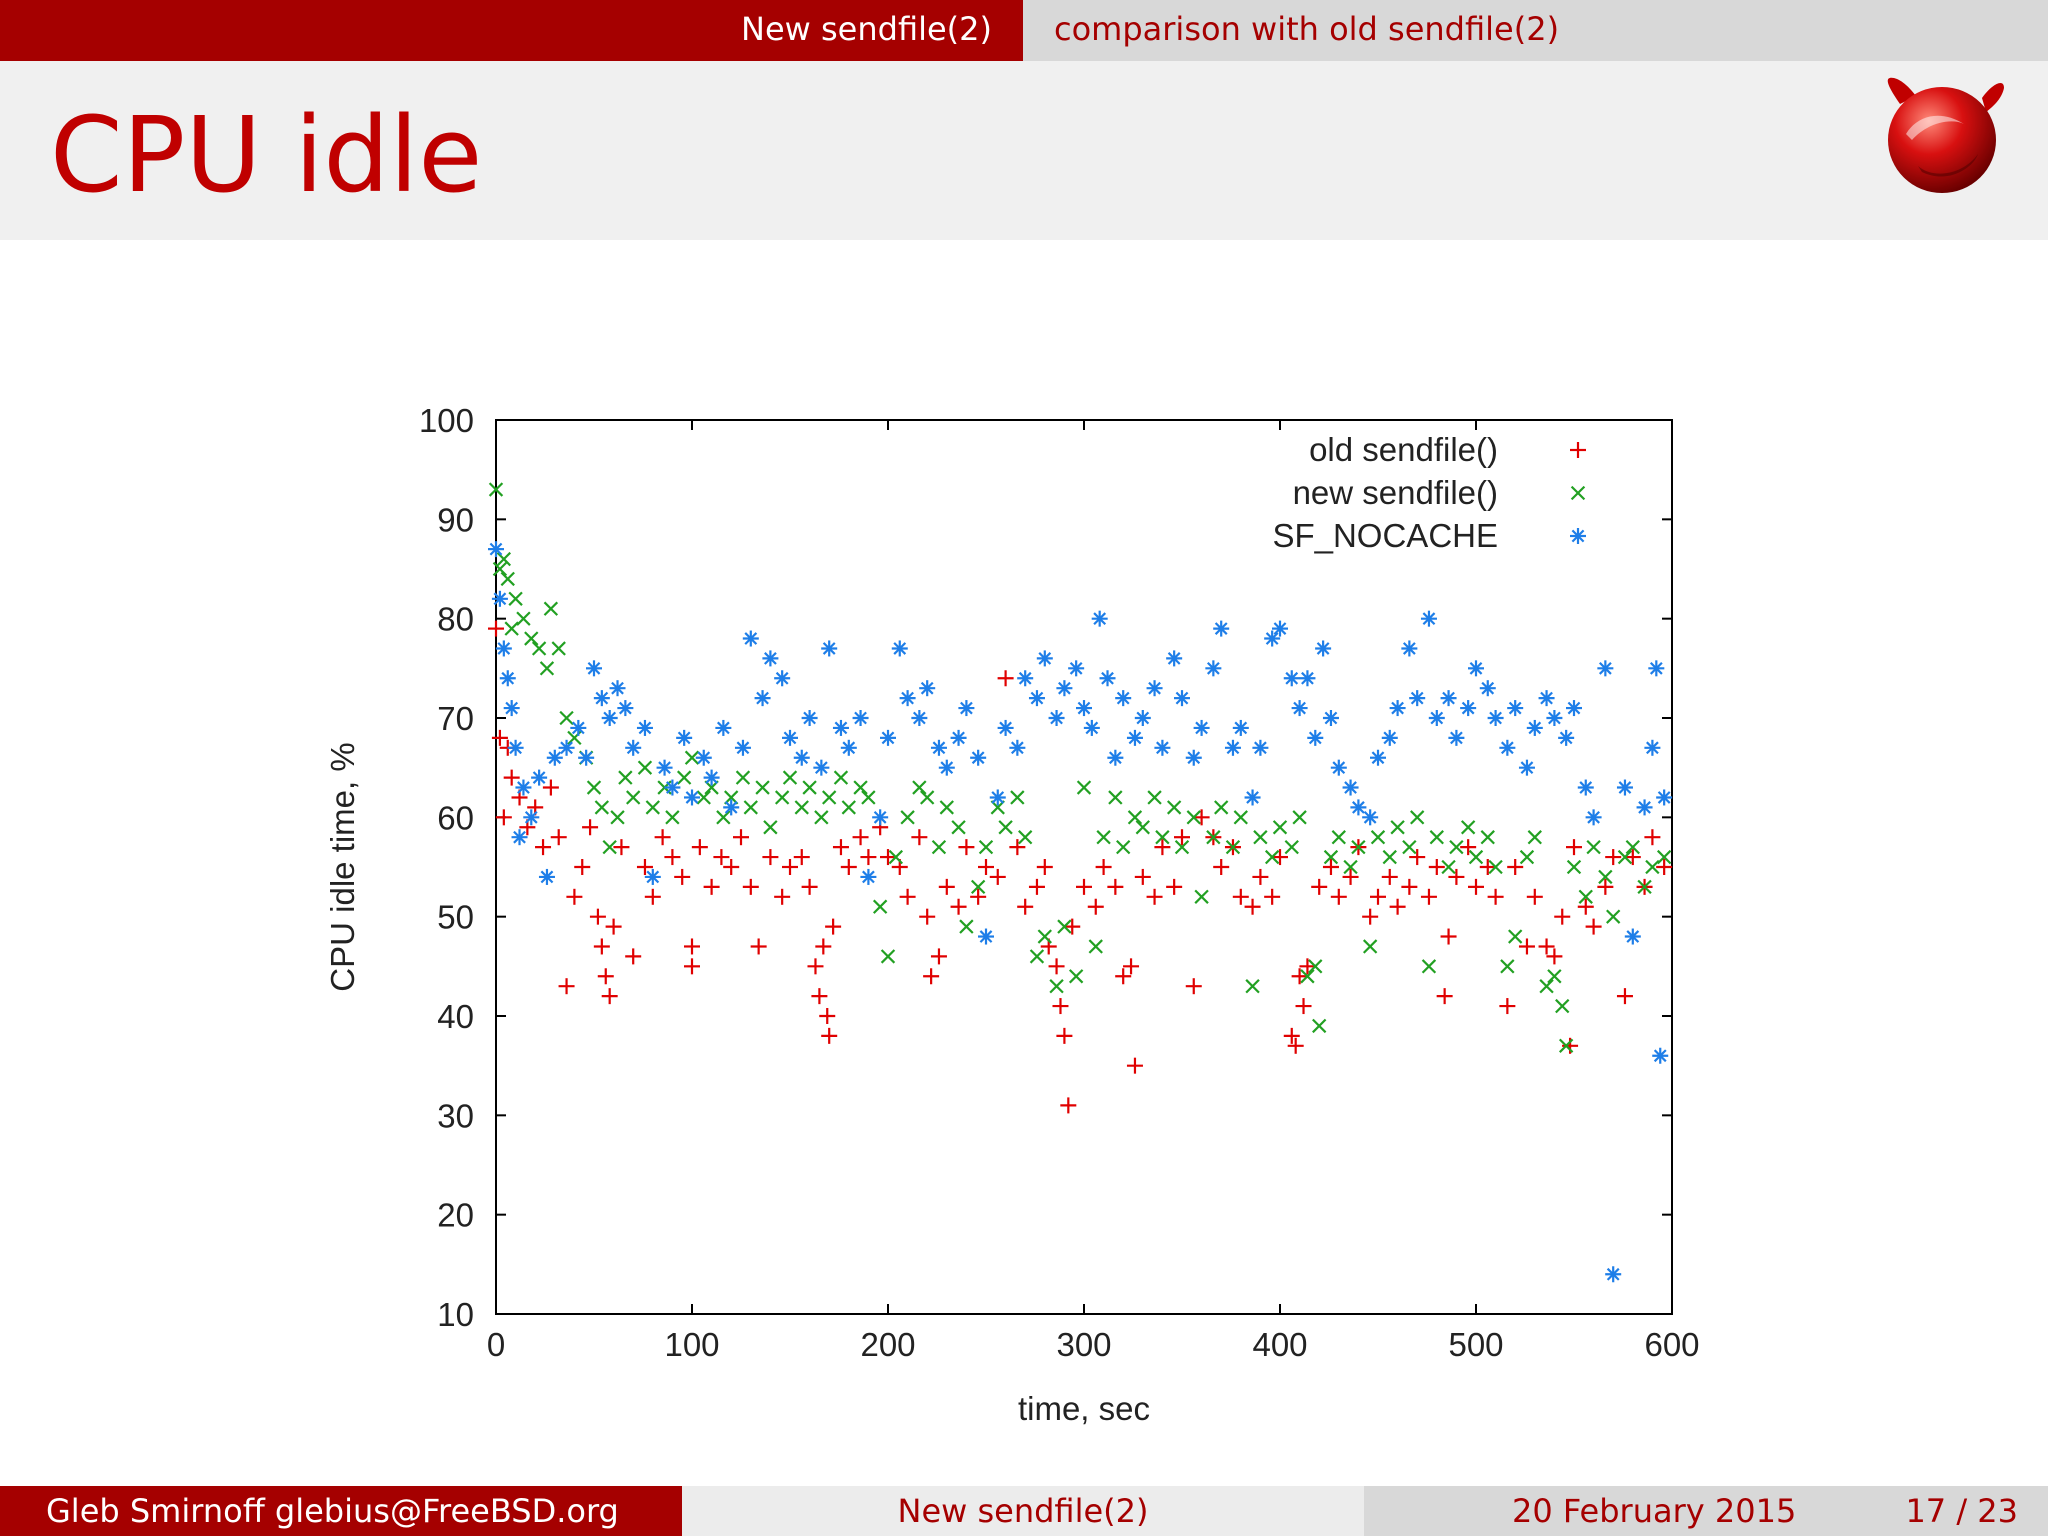 The height and width of the screenshot is (1536, 2048). Describe the element at coordinates (1961, 1511) in the screenshot. I see `footer-page-number: 17 / 23` at that location.